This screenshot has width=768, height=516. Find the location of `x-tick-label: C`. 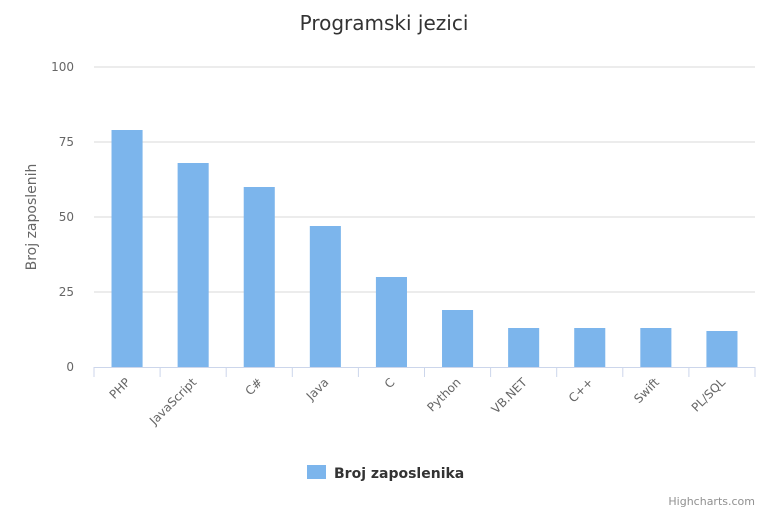

x-tick-label: C is located at coordinates (390, 383).